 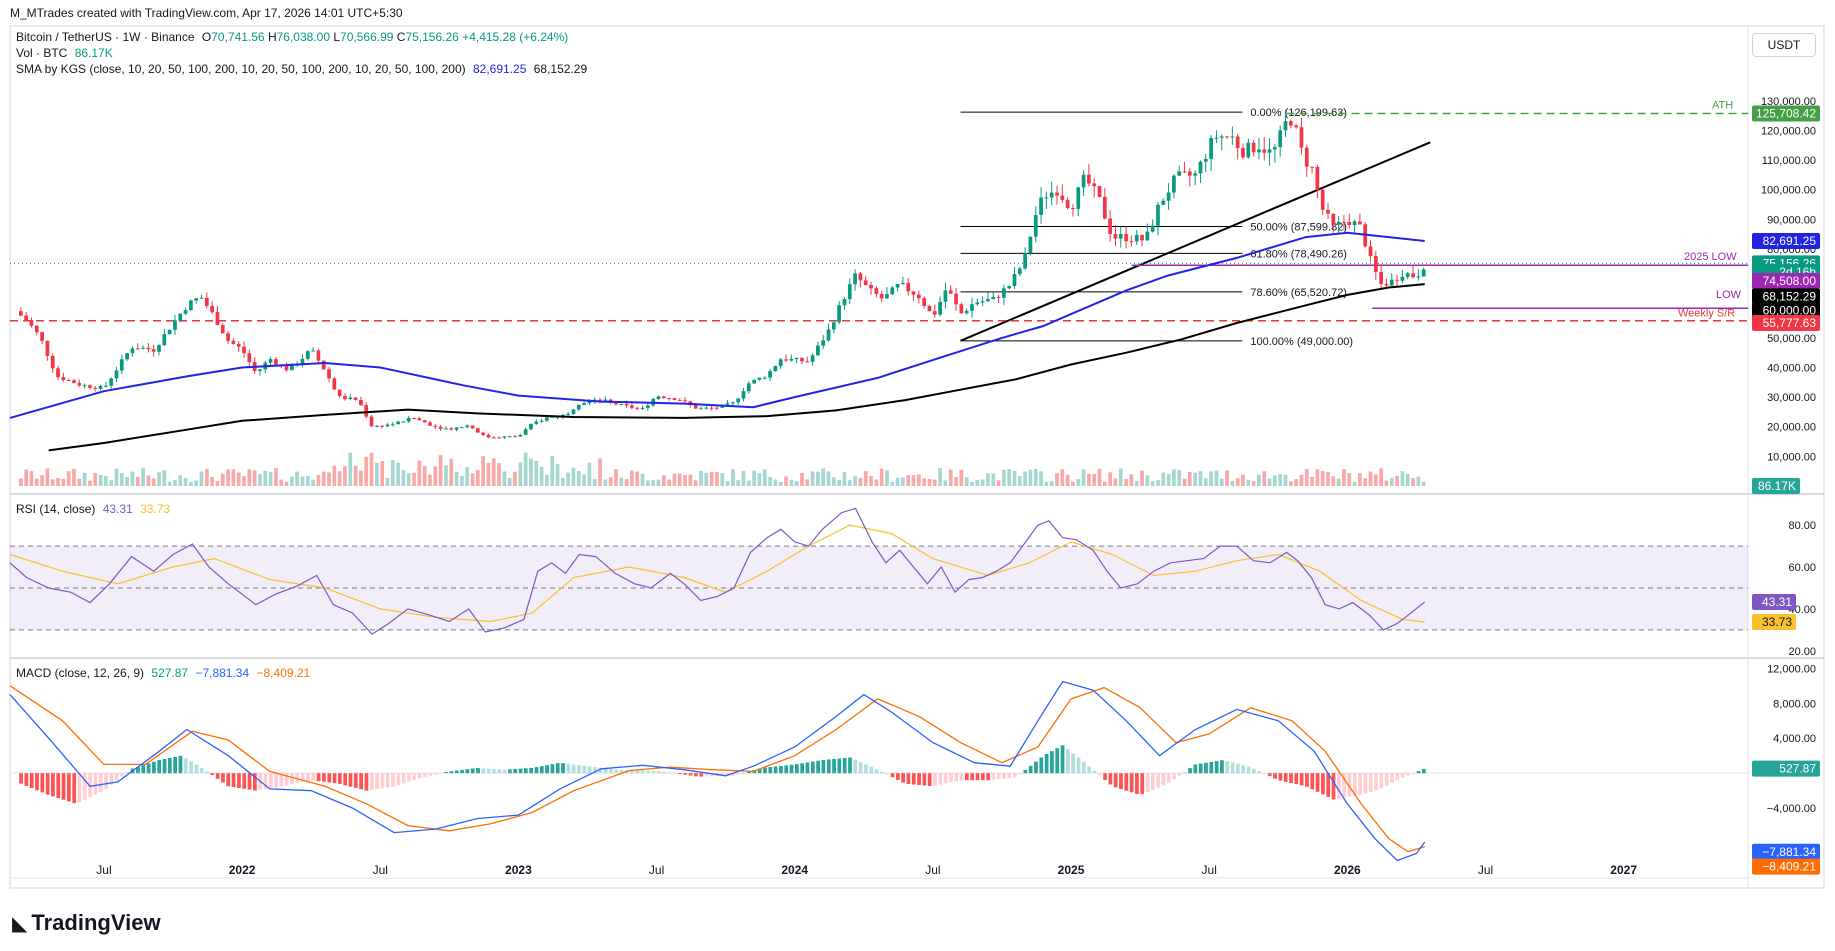 I want to click on rsi-tick-1: 60.00, so click(x=1802, y=568).